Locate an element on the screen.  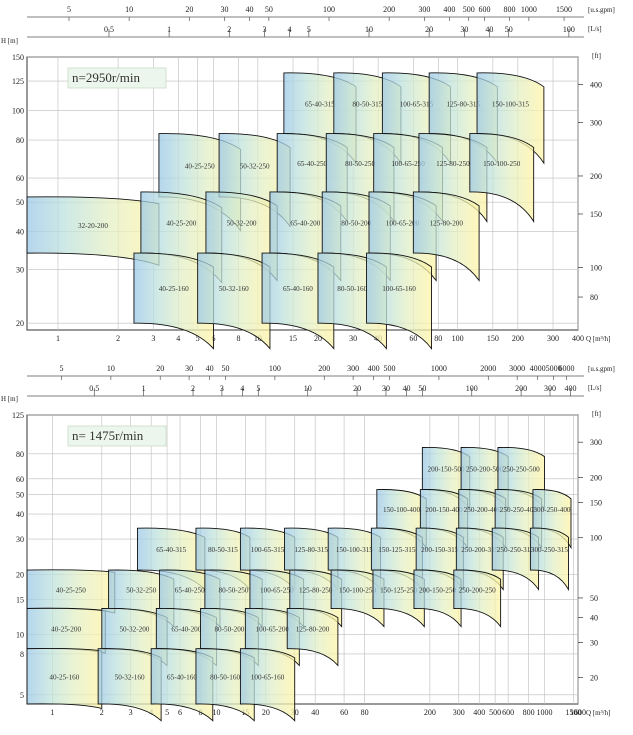
ft-tick-label: 50 is located at coordinates (594, 598).